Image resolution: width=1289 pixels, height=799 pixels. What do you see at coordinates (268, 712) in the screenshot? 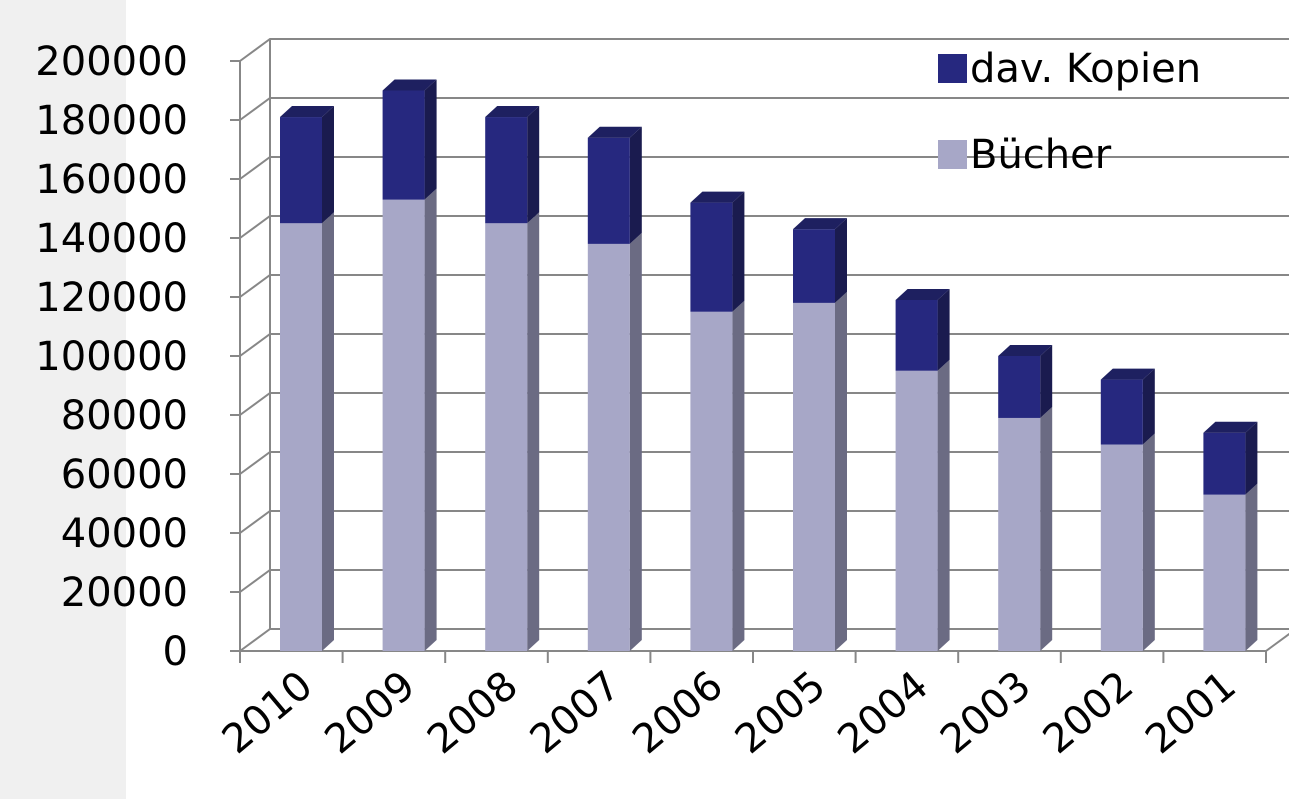
I see `x-tick-label: 2010` at bounding box center [268, 712].